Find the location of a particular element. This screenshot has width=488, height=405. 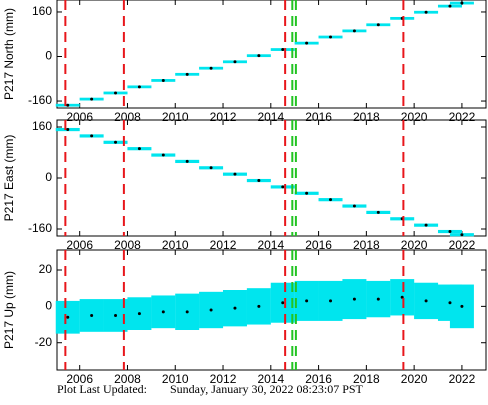

footer-label: Plot Last Updated: is located at coordinates (102, 389).